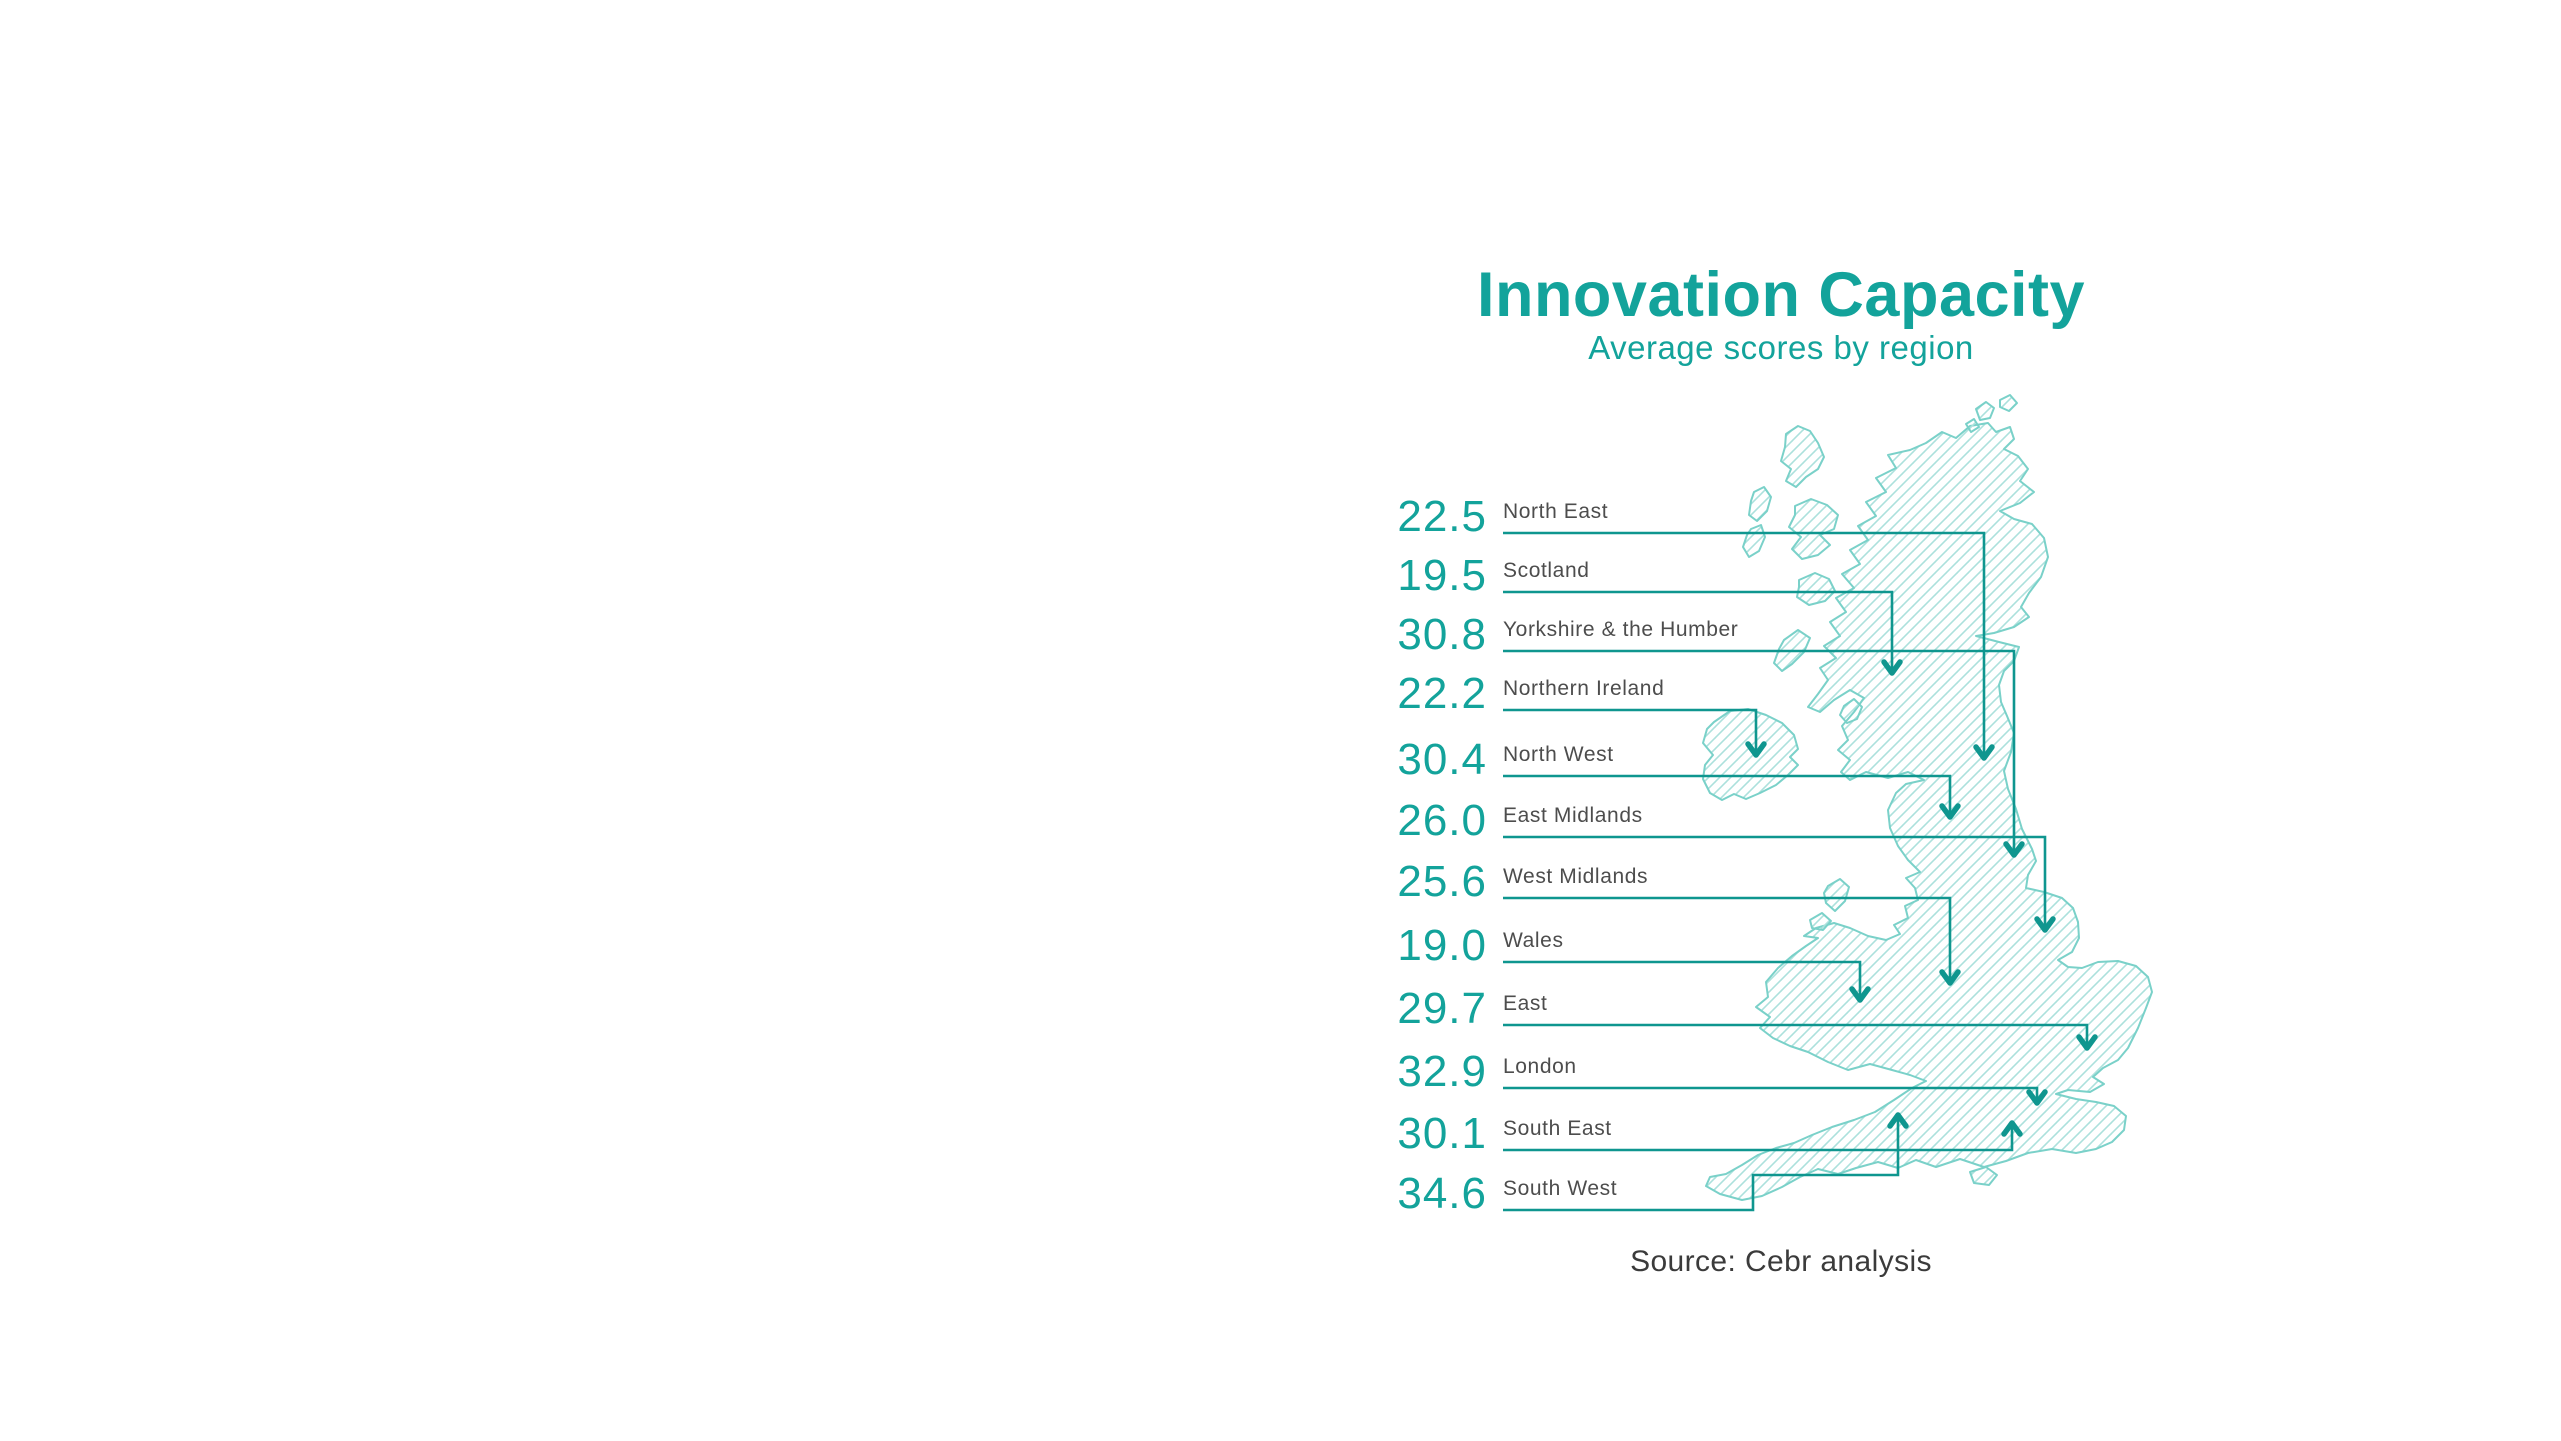  I want to click on isle-of-wight, so click(1983, 1176).